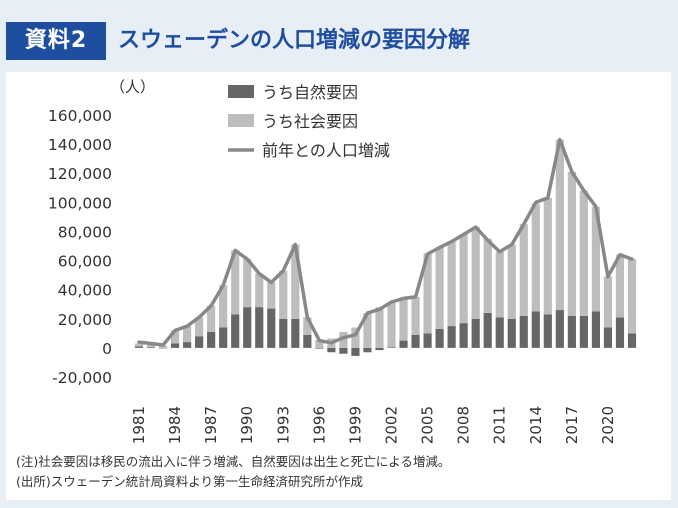 The image size is (678, 508). What do you see at coordinates (80, 116) in the screenshot?
I see `y-tick-label: 160,000` at bounding box center [80, 116].